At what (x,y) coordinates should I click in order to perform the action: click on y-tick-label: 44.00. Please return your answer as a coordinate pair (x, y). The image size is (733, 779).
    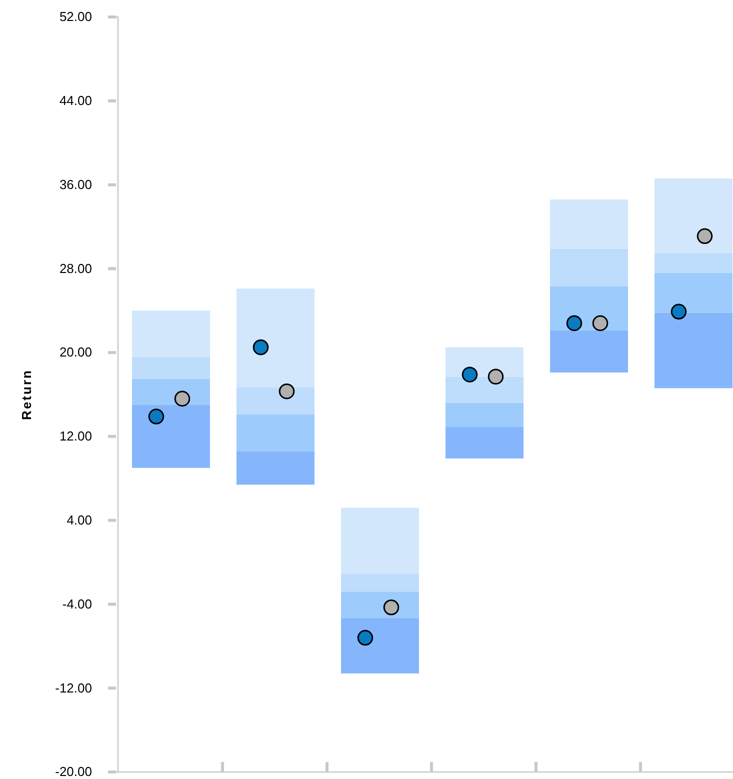
    Looking at the image, I should click on (75, 100).